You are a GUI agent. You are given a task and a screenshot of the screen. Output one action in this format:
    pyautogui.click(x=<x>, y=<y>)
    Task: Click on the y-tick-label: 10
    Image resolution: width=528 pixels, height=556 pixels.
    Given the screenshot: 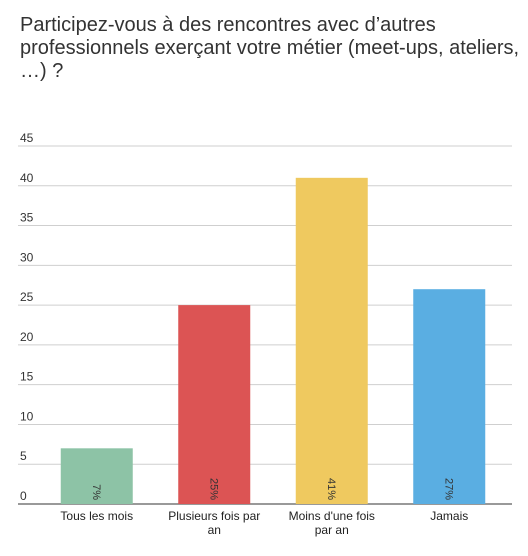 What is the action you would take?
    pyautogui.click(x=27, y=416)
    